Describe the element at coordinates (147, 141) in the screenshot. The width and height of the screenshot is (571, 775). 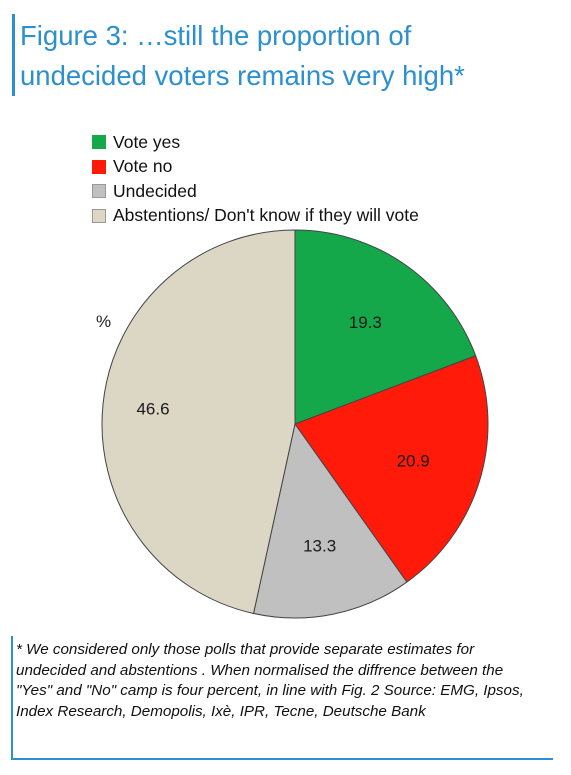
I see `legend-label: Vote yes` at that location.